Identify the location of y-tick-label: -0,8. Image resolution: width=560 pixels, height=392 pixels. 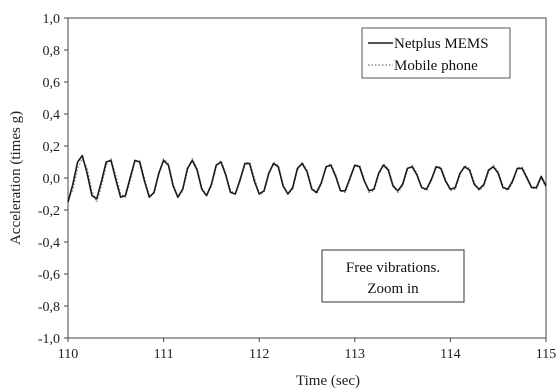
(49, 307).